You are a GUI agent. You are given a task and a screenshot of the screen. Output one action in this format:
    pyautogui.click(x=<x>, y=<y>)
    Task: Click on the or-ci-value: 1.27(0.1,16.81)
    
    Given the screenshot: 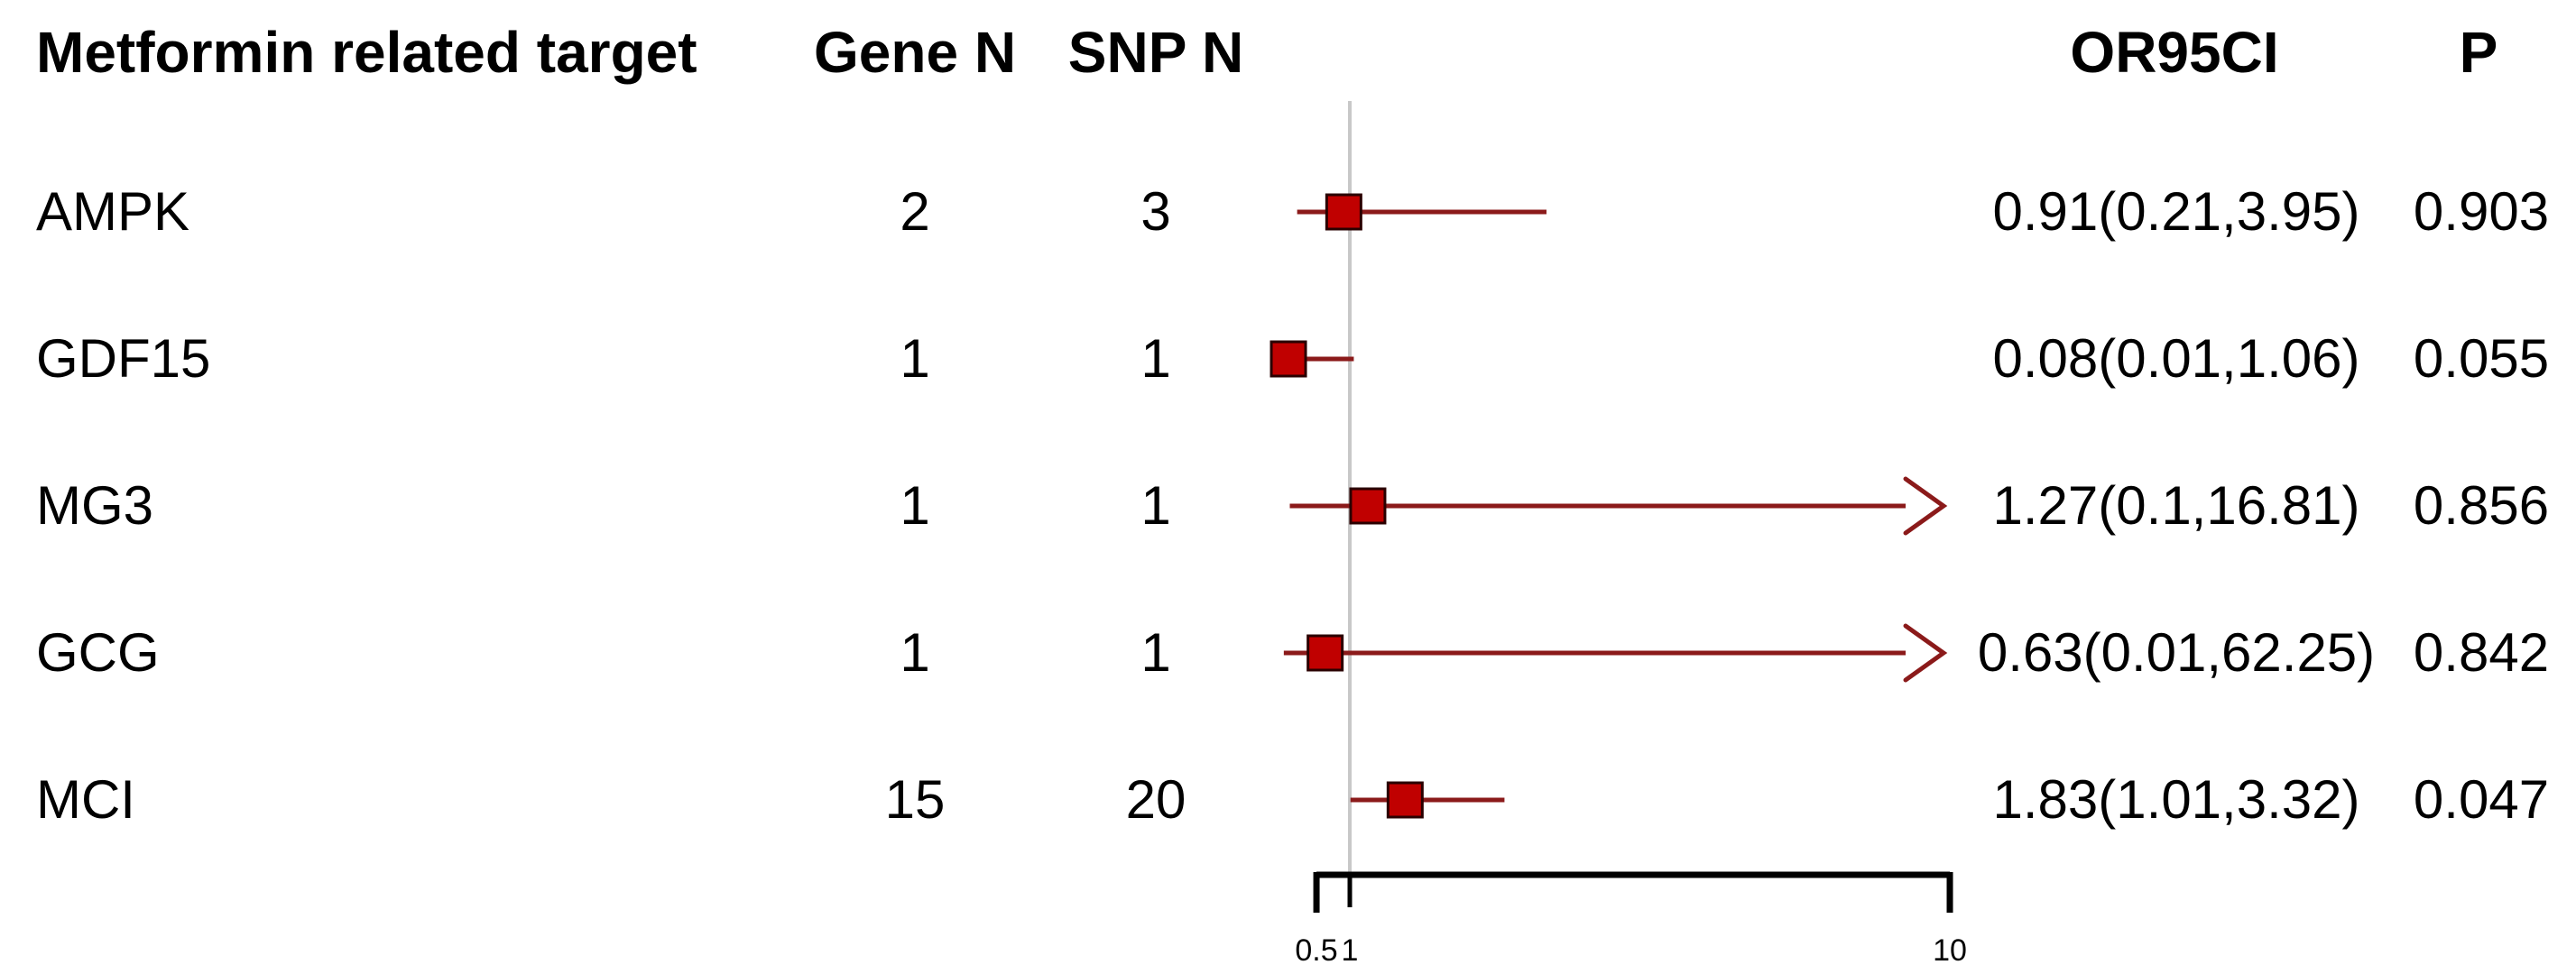 What is the action you would take?
    pyautogui.click(x=2176, y=505)
    